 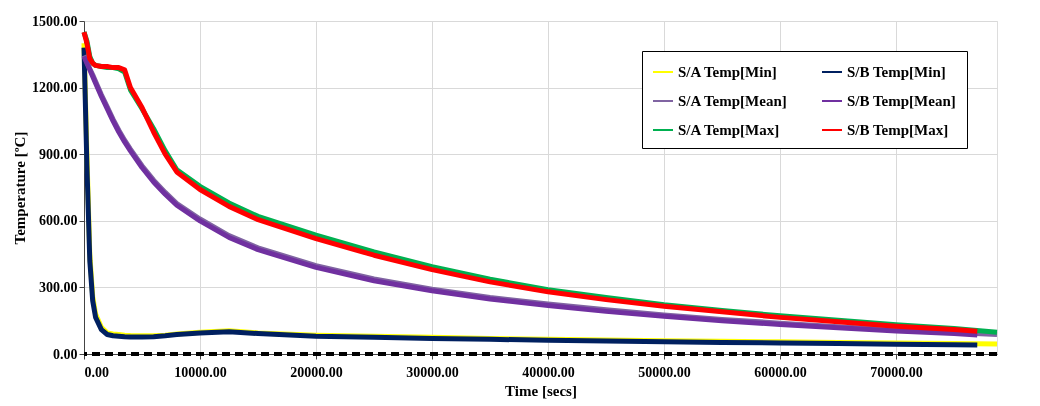 What do you see at coordinates (432, 372) in the screenshot?
I see `x-tick-label: 30000.00` at bounding box center [432, 372].